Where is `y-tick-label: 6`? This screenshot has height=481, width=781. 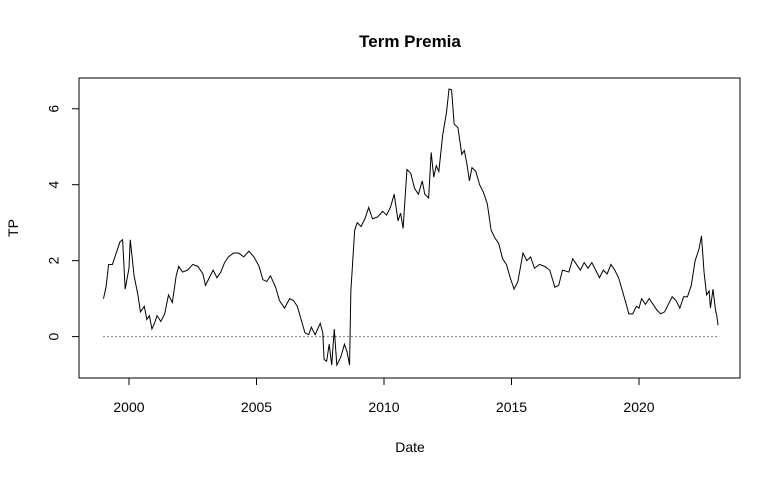 y-tick-label: 6 is located at coordinates (54, 109).